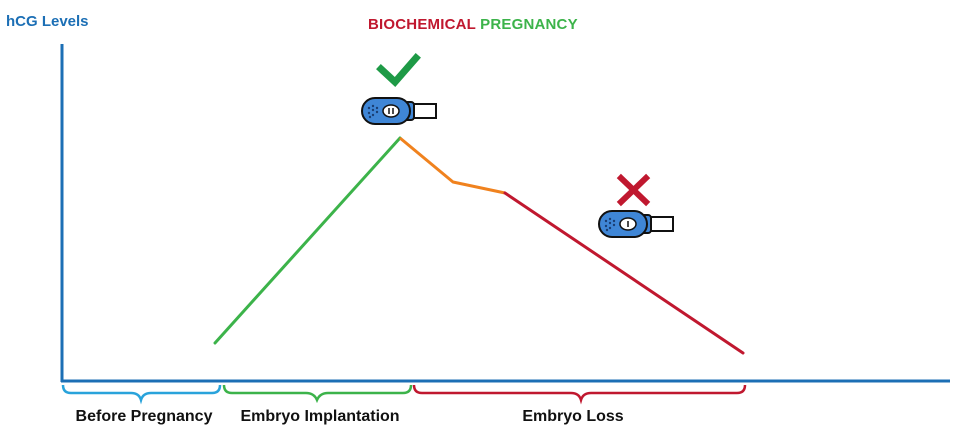 The width and height of the screenshot is (980, 437). Describe the element at coordinates (573, 416) in the screenshot. I see `phase-label-embryo-loss: Embryo Loss` at that location.